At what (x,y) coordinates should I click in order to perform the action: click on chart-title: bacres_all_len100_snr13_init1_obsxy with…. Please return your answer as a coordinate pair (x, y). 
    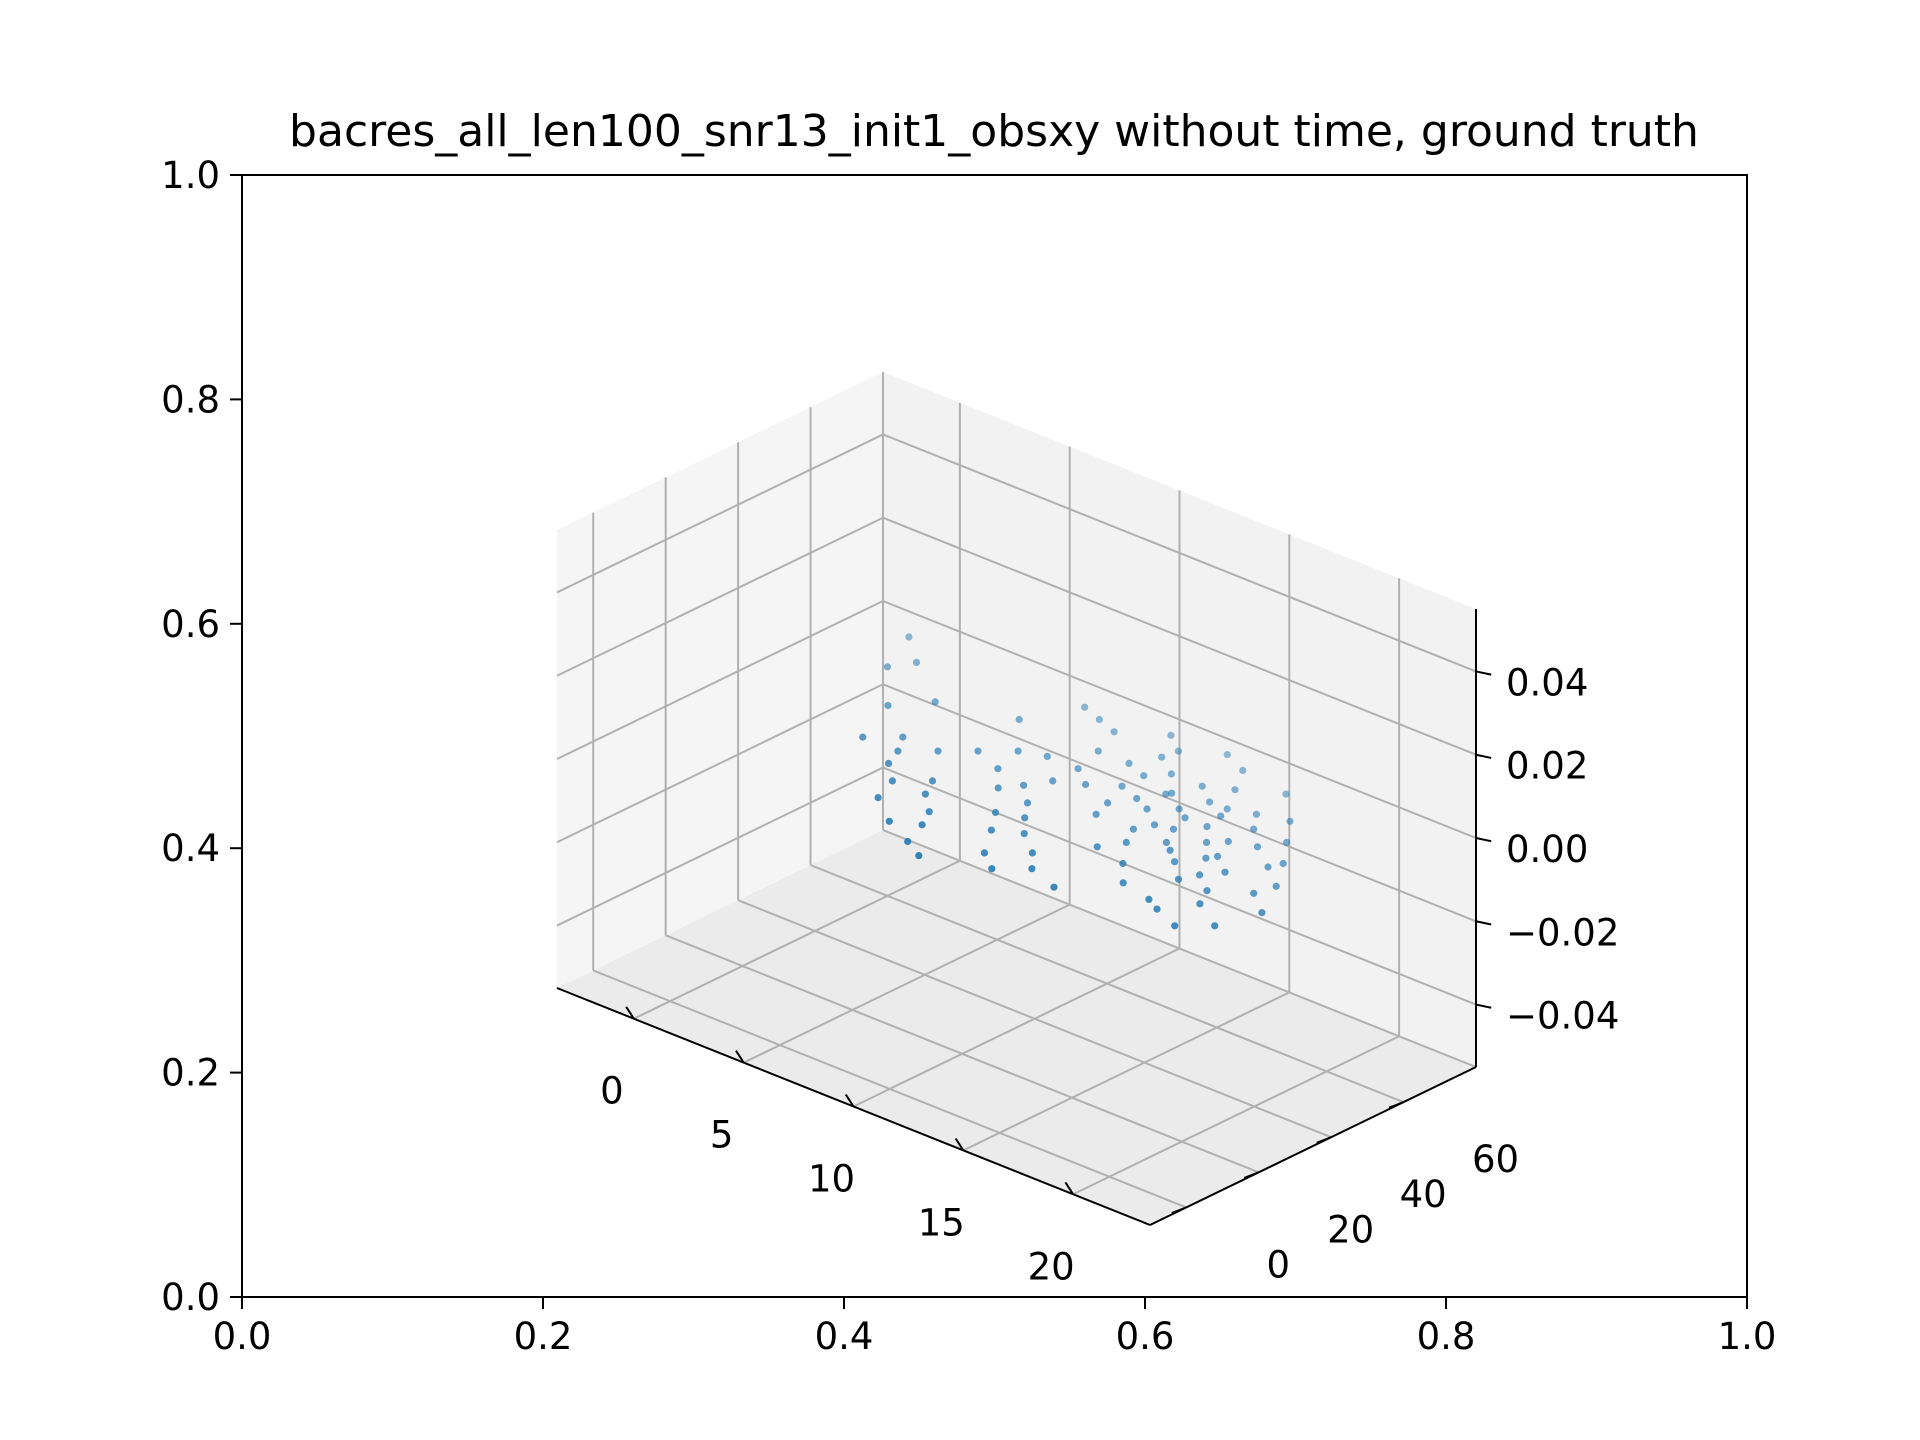
    Looking at the image, I should click on (994, 131).